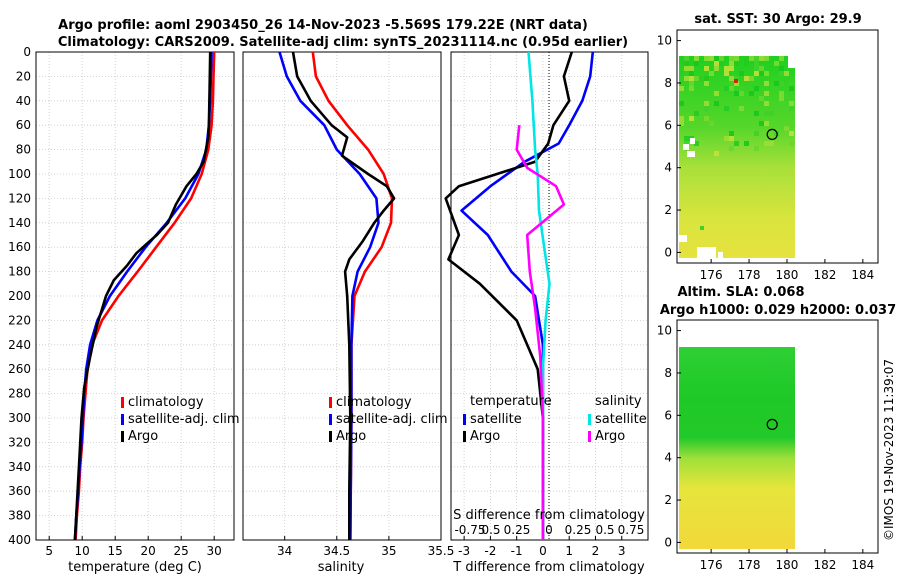 This screenshot has width=900, height=580. What do you see at coordinates (23, 76) in the screenshot?
I see `y-tick-label: 20` at bounding box center [23, 76].